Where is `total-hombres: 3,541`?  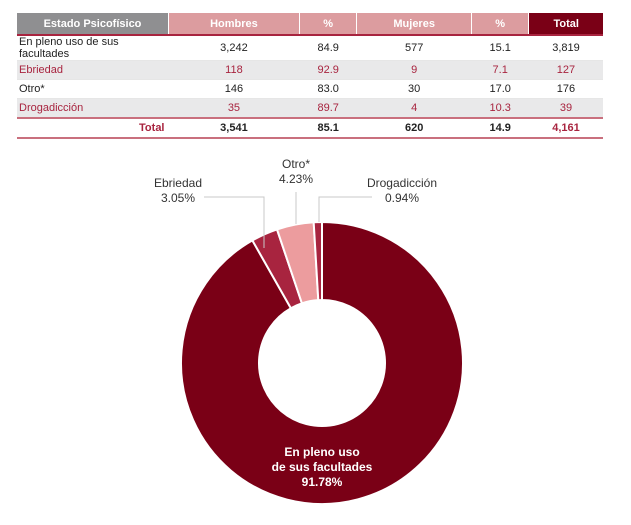
total-hombres: 3,541 is located at coordinates (234, 128).